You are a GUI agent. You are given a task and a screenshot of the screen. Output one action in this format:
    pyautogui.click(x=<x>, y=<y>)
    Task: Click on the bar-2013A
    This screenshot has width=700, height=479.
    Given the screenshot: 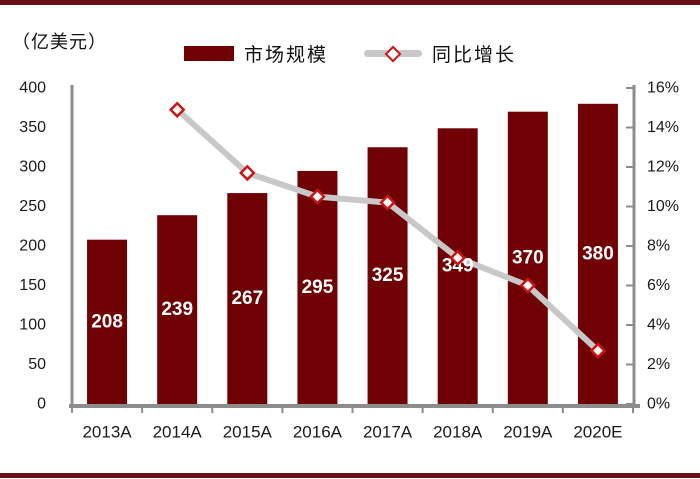 What is the action you would take?
    pyautogui.click(x=107, y=321)
    